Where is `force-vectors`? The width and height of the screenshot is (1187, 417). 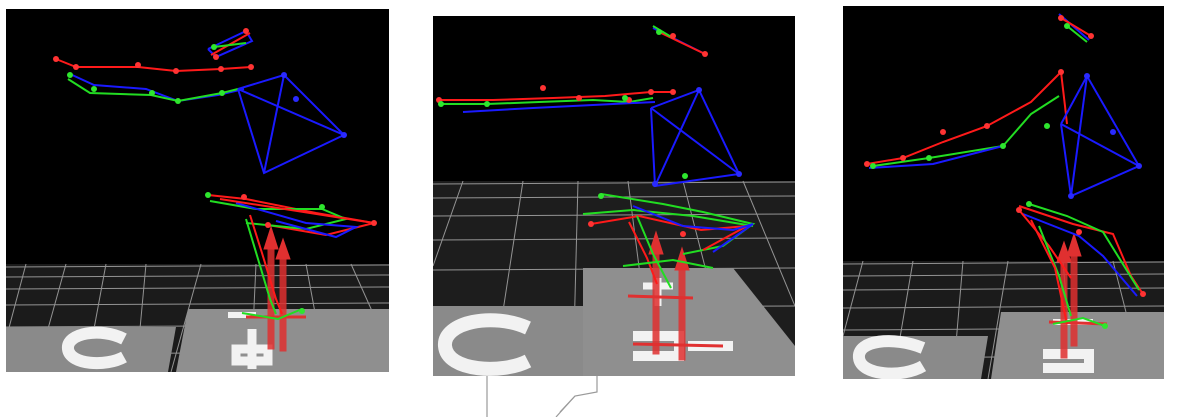
force-vectors is located at coordinates (675, 295).